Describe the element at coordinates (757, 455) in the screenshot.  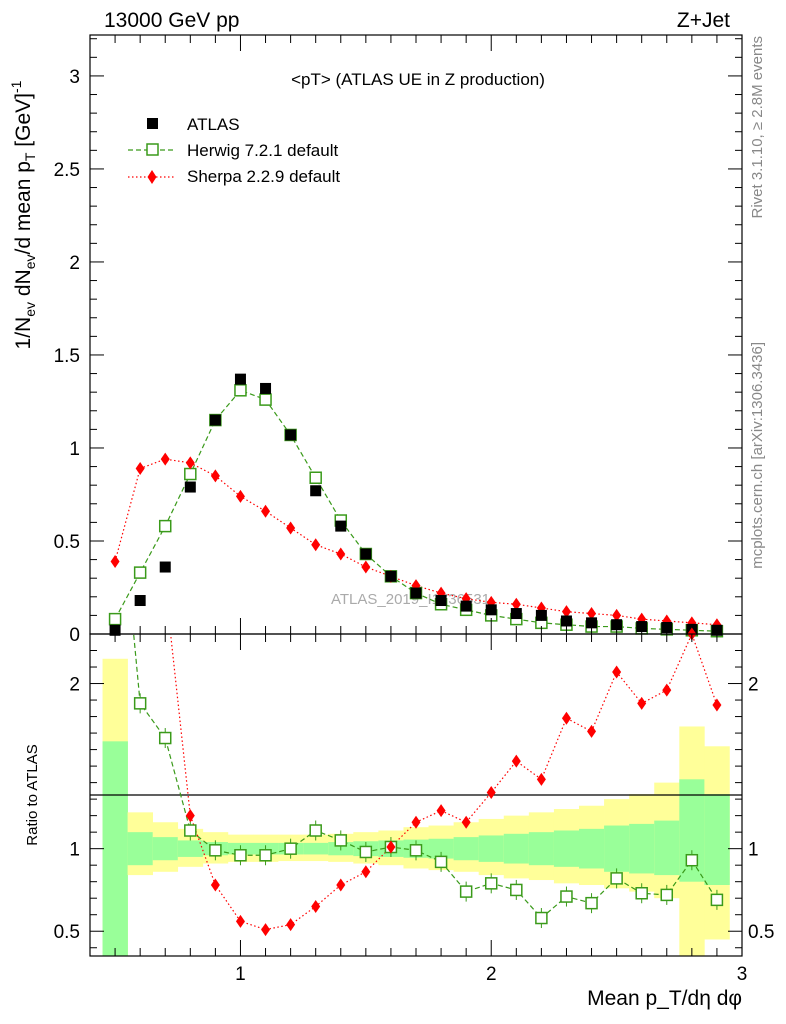
I see `mcplots-label: mcplots.cern.ch [arXiv:1306.3436]` at that location.